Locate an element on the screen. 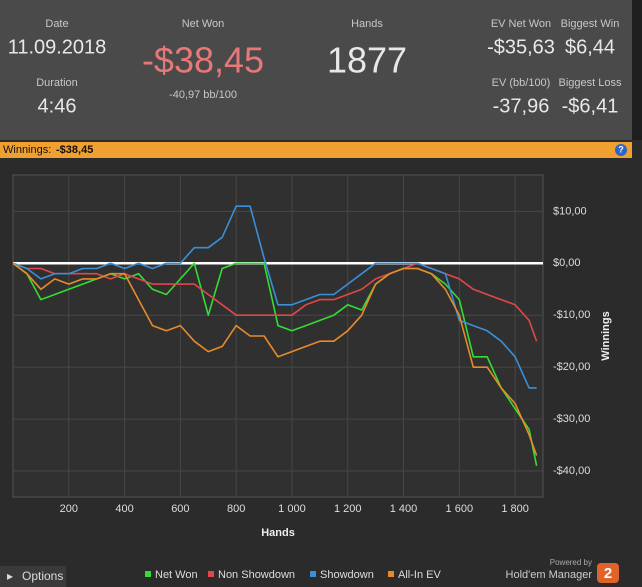 The height and width of the screenshot is (587, 642). series-line is located at coordinates (275, 302).